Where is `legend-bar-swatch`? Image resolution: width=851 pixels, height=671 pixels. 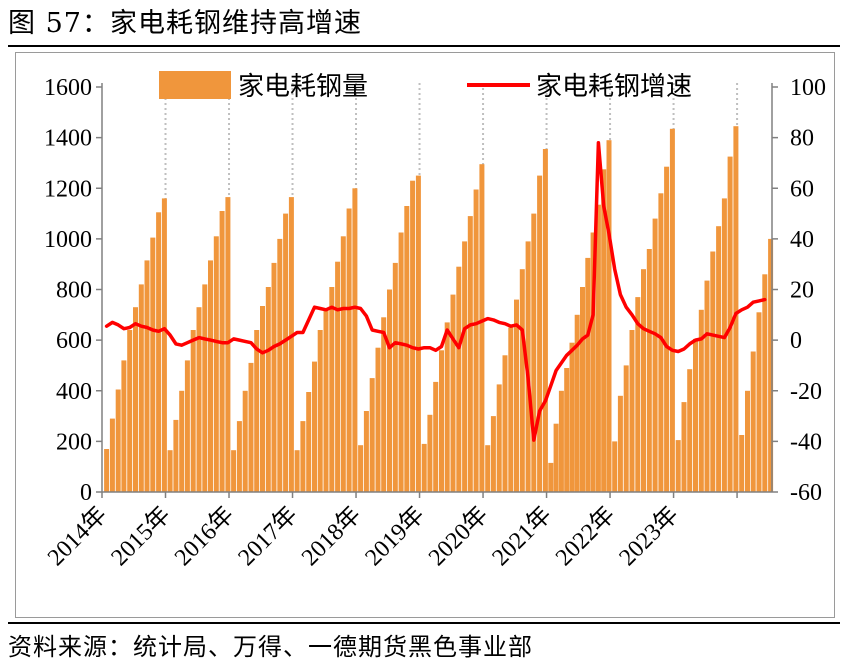 legend-bar-swatch is located at coordinates (195, 85).